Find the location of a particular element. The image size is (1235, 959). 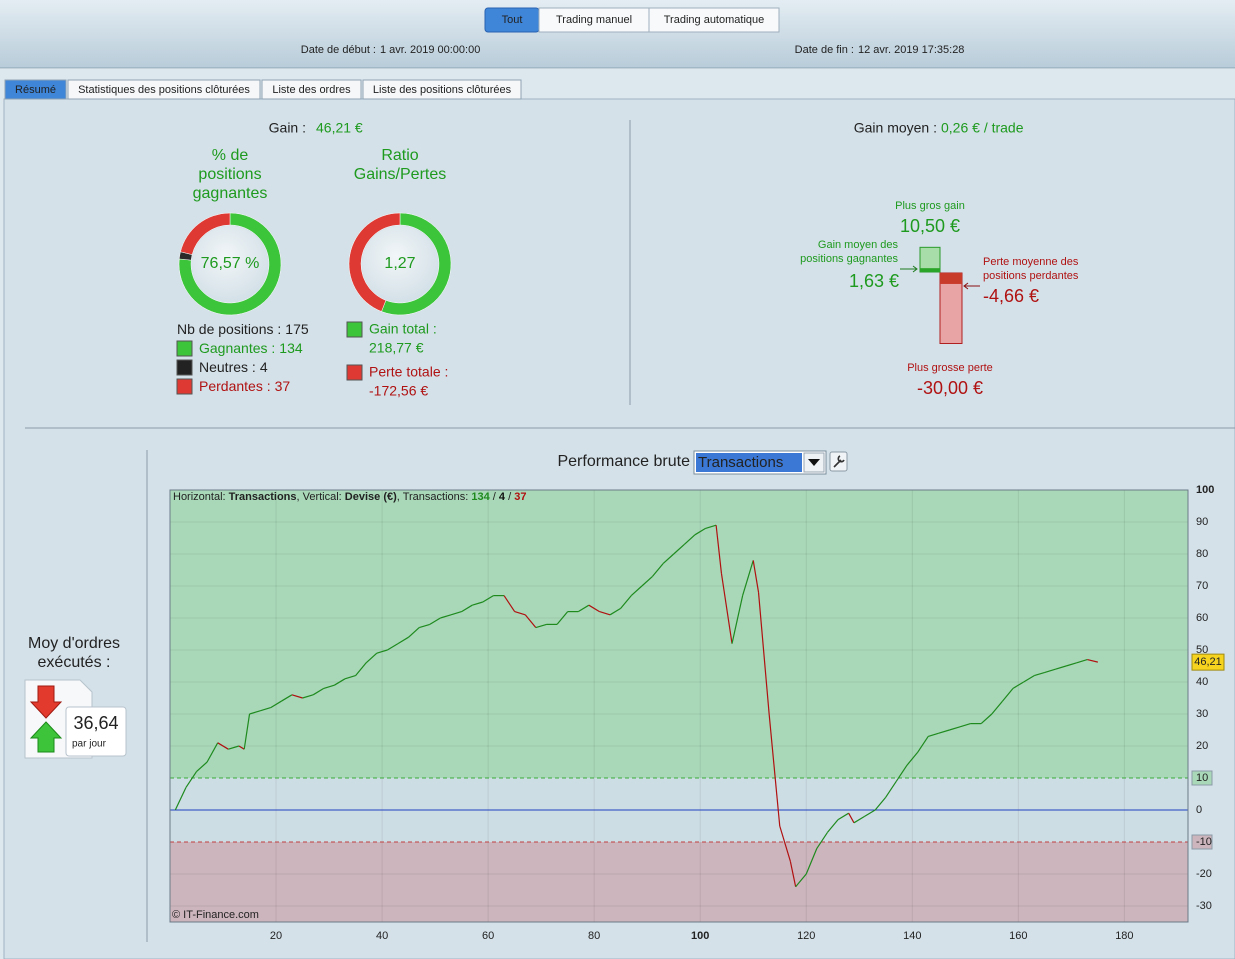

dropdown-selection is located at coordinates (749, 462).